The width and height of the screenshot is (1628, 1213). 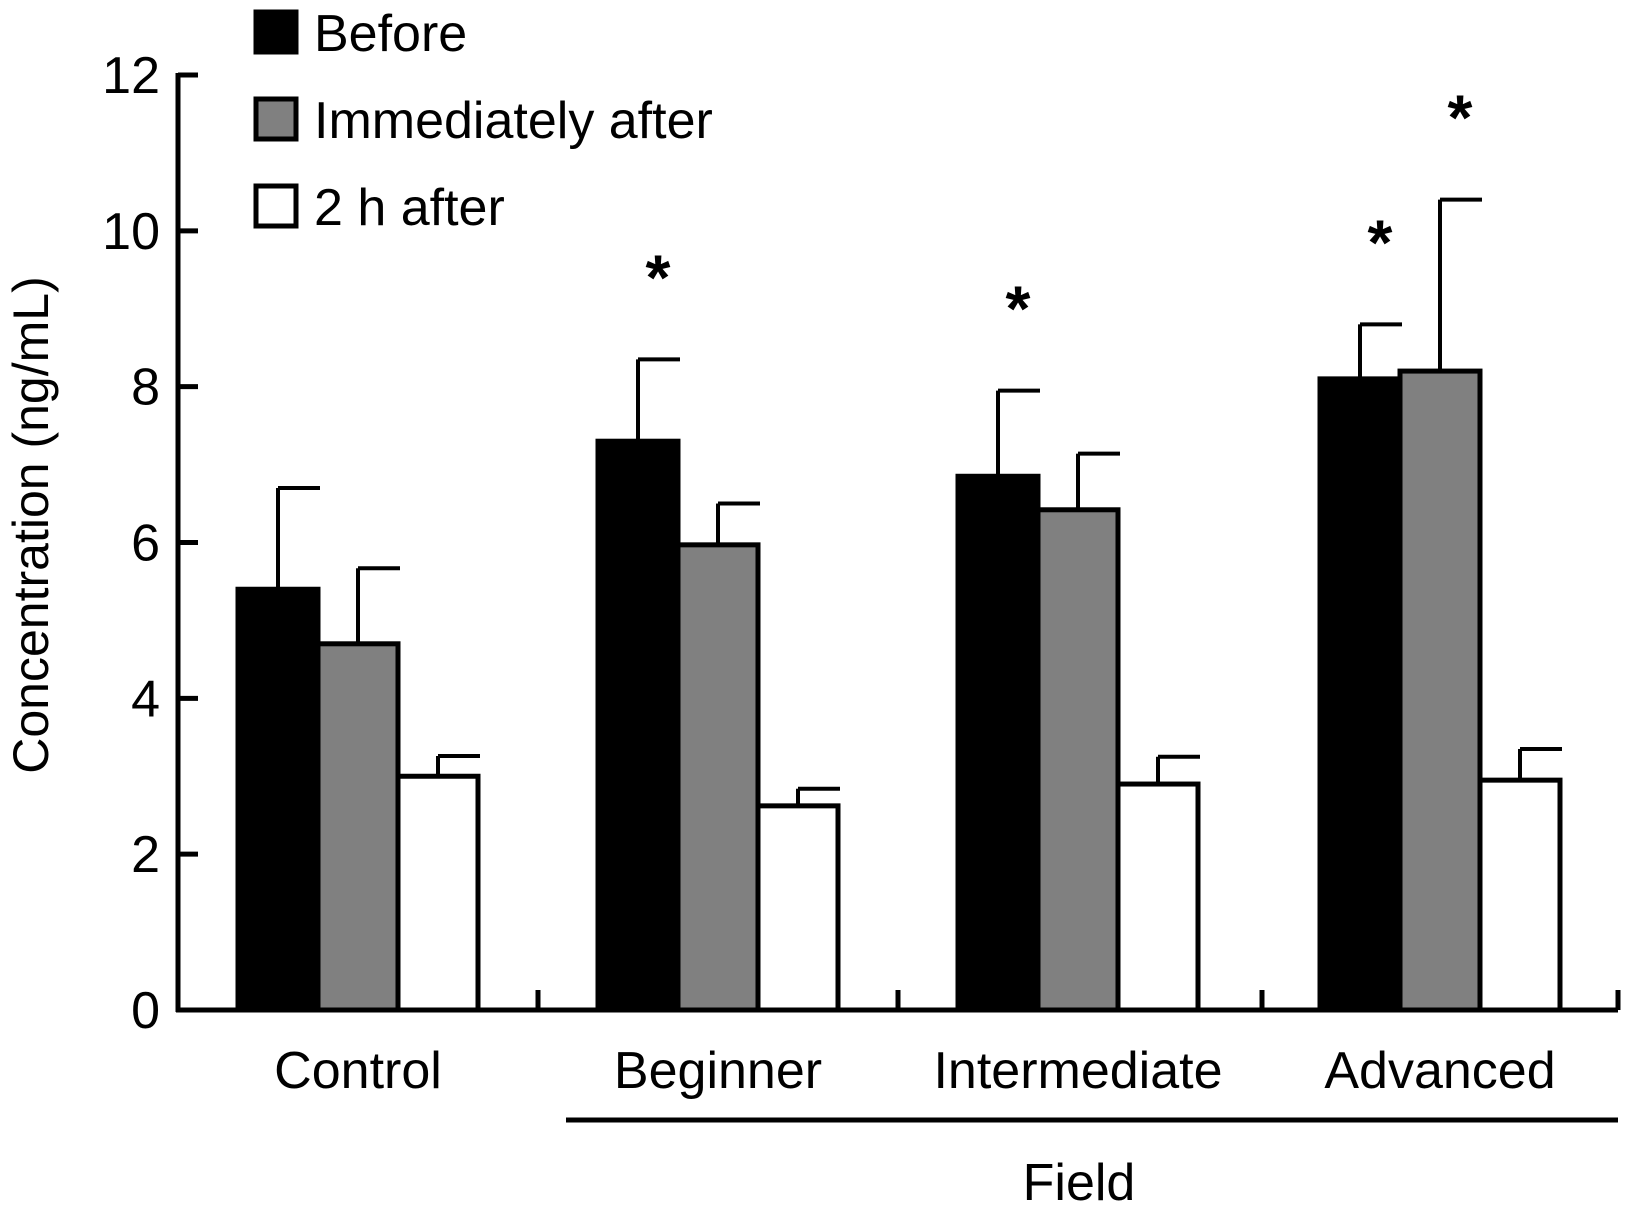 What do you see at coordinates (1079, 1183) in the screenshot?
I see `group-label: Field` at bounding box center [1079, 1183].